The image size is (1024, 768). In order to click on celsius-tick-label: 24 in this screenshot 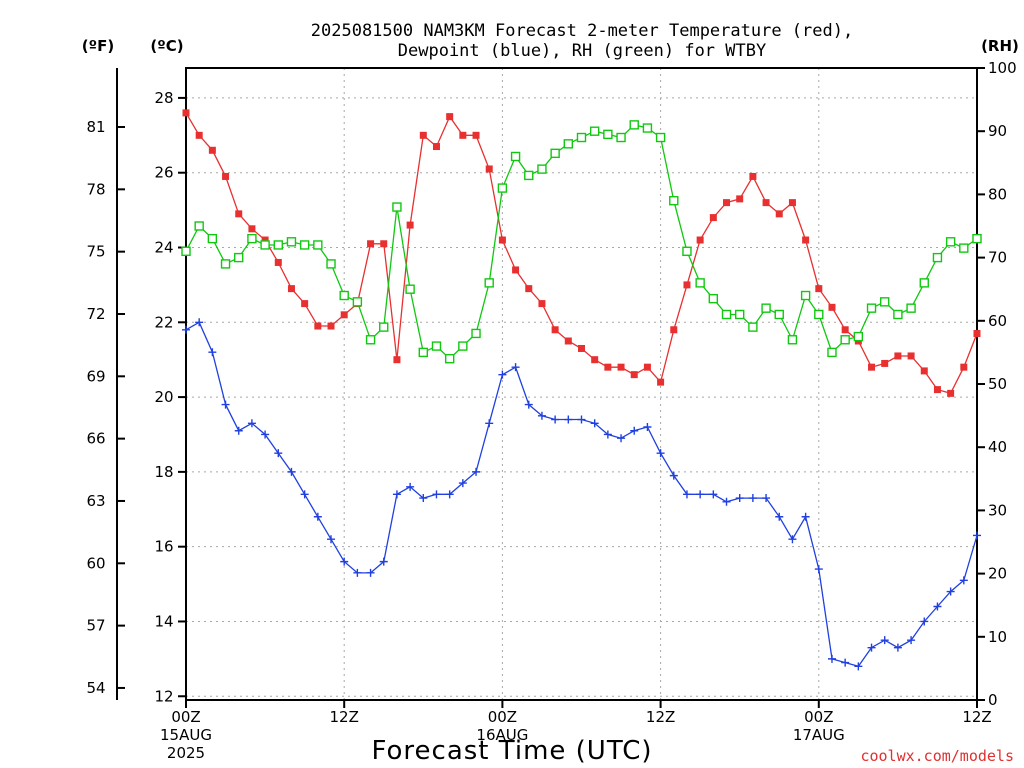, I will do `click(163, 248)`.